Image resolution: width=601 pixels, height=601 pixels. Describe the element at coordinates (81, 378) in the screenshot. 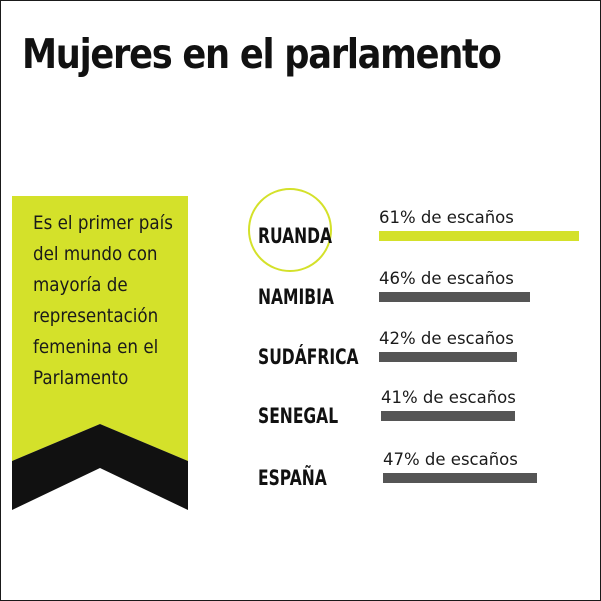

I see `banner-line: Parlamento` at that location.